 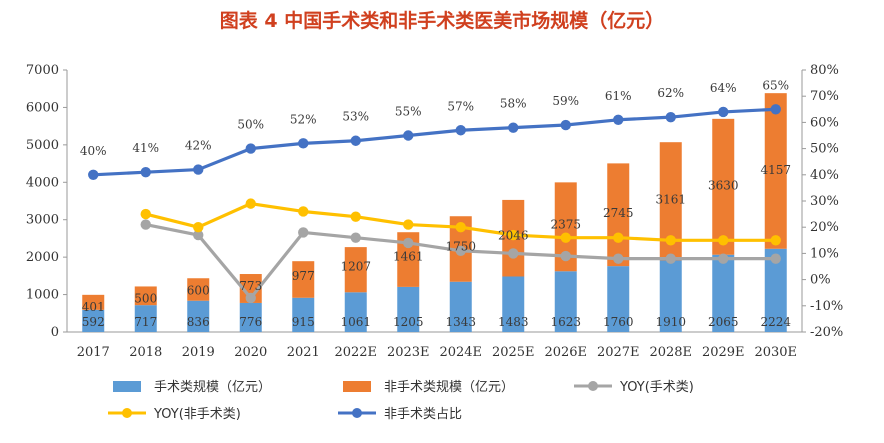 I want to click on right-tick-label: 10%, so click(x=824, y=253).